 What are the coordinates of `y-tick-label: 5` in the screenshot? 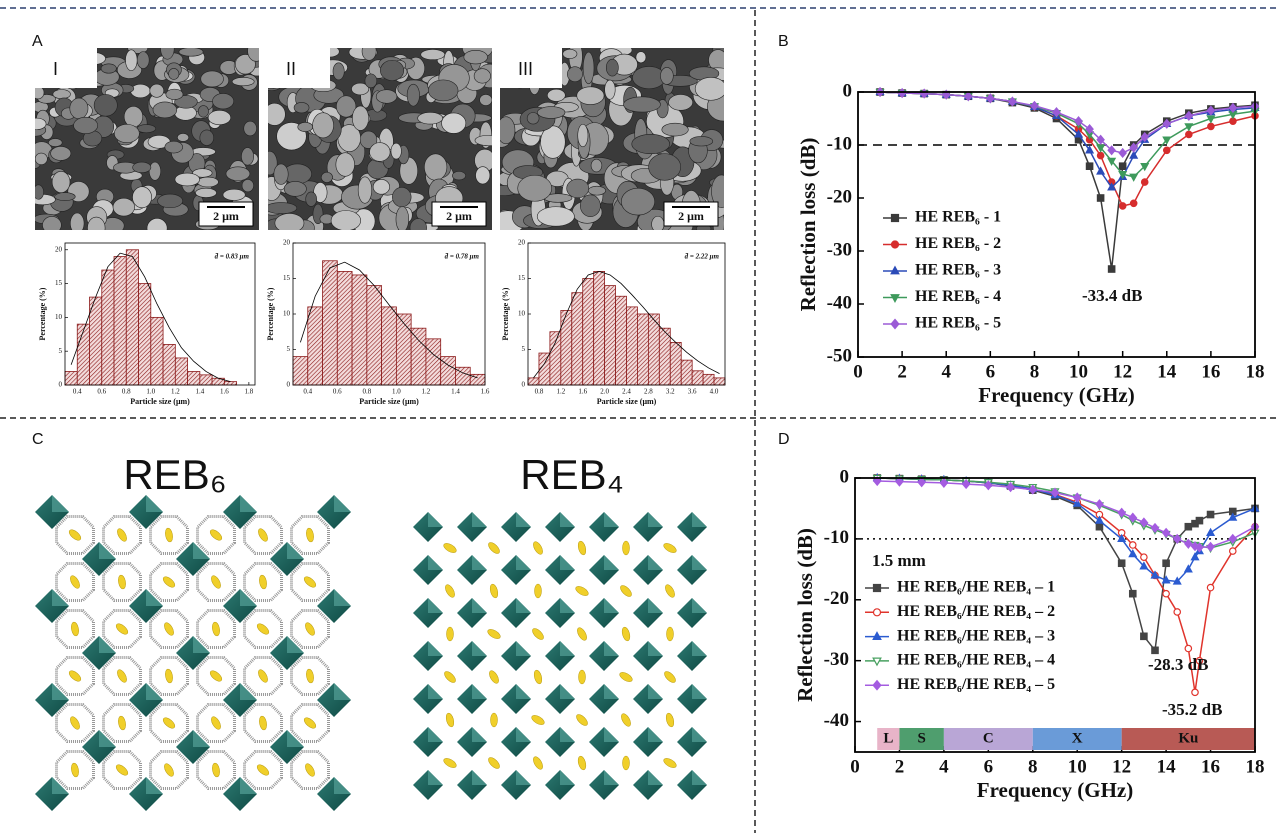 It's located at (524, 349).